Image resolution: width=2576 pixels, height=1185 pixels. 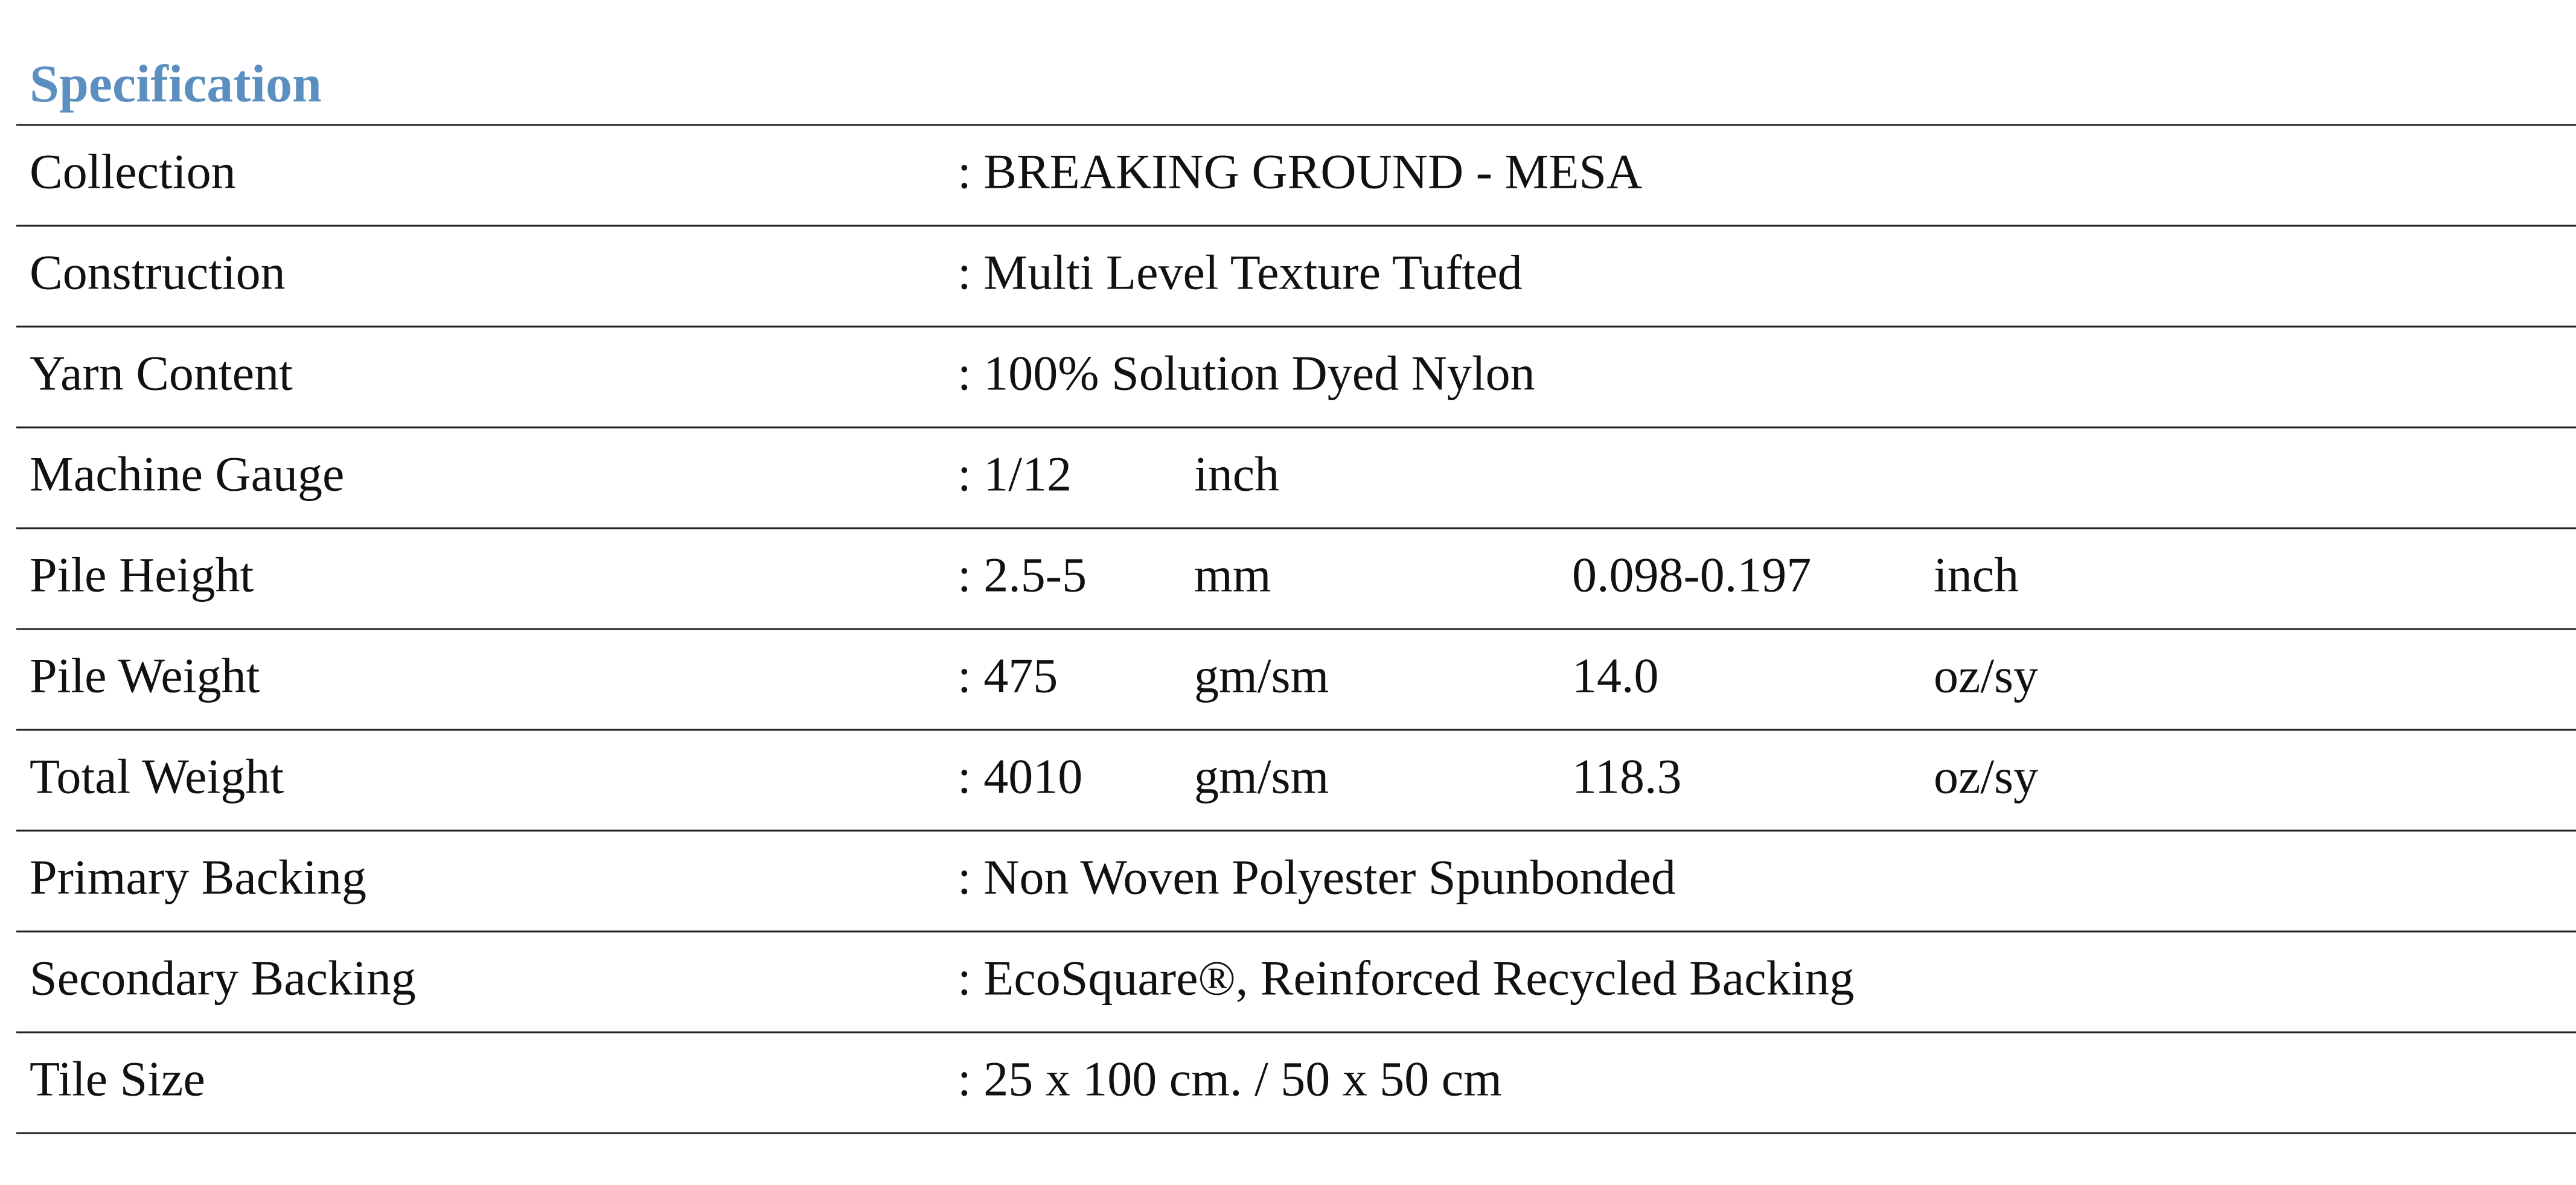 What do you see at coordinates (1627, 776) in the screenshot?
I see `spec-value: 118.3` at bounding box center [1627, 776].